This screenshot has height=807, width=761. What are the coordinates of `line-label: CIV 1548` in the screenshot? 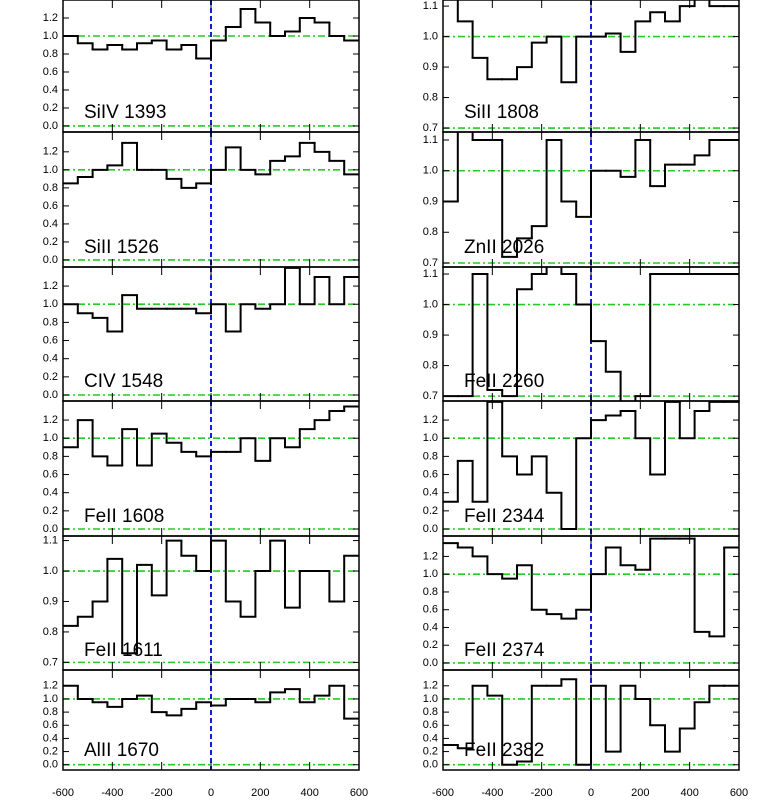 It's located at (123, 381).